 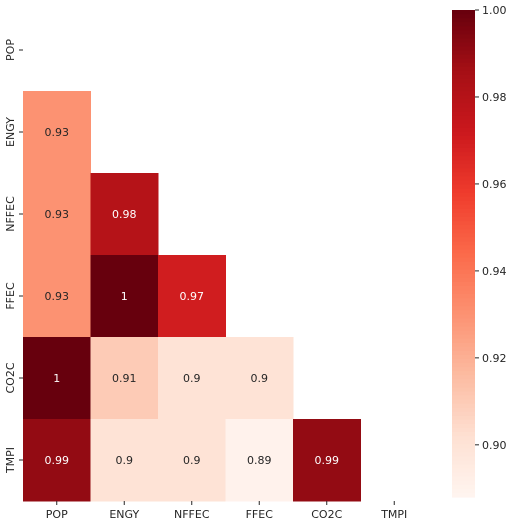 I want to click on cell-value-label: 0.98, so click(x=124, y=214).